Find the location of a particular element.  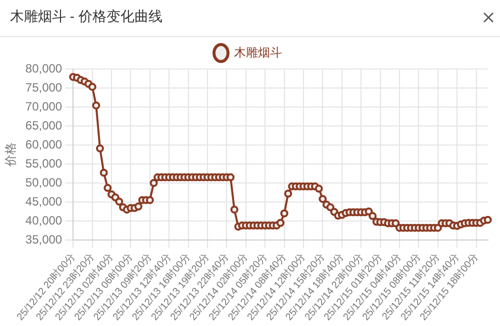

y-tick-label: 80,000 is located at coordinates (43, 68).